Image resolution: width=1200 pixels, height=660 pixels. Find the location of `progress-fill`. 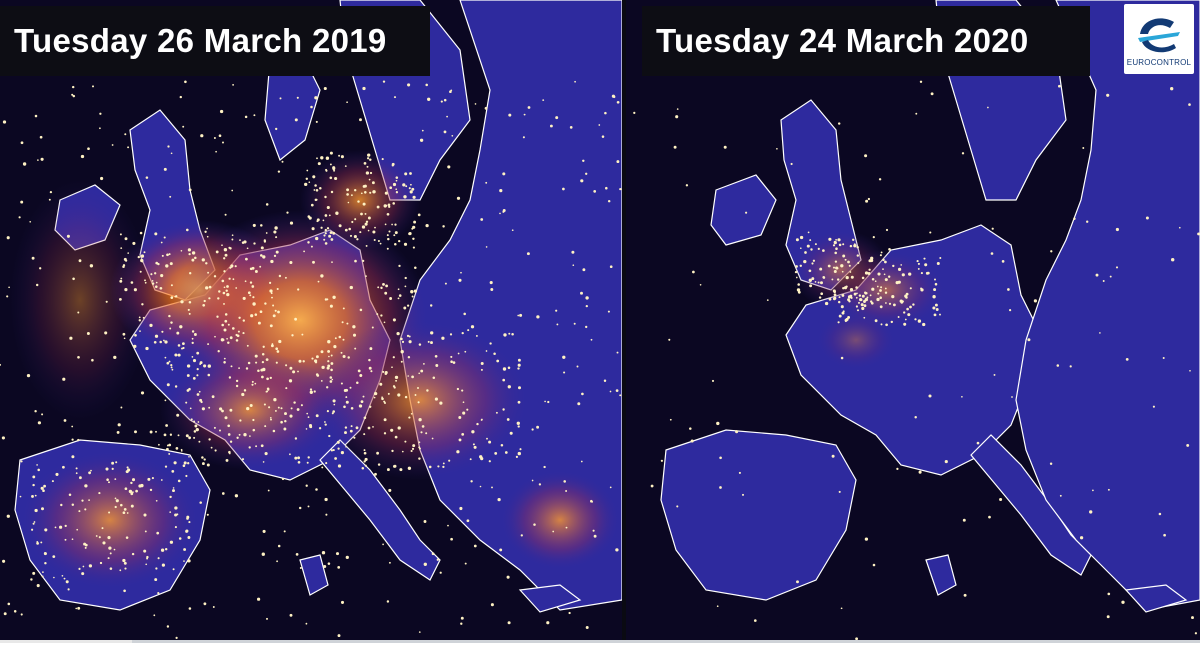

progress-fill is located at coordinates (66, 641).